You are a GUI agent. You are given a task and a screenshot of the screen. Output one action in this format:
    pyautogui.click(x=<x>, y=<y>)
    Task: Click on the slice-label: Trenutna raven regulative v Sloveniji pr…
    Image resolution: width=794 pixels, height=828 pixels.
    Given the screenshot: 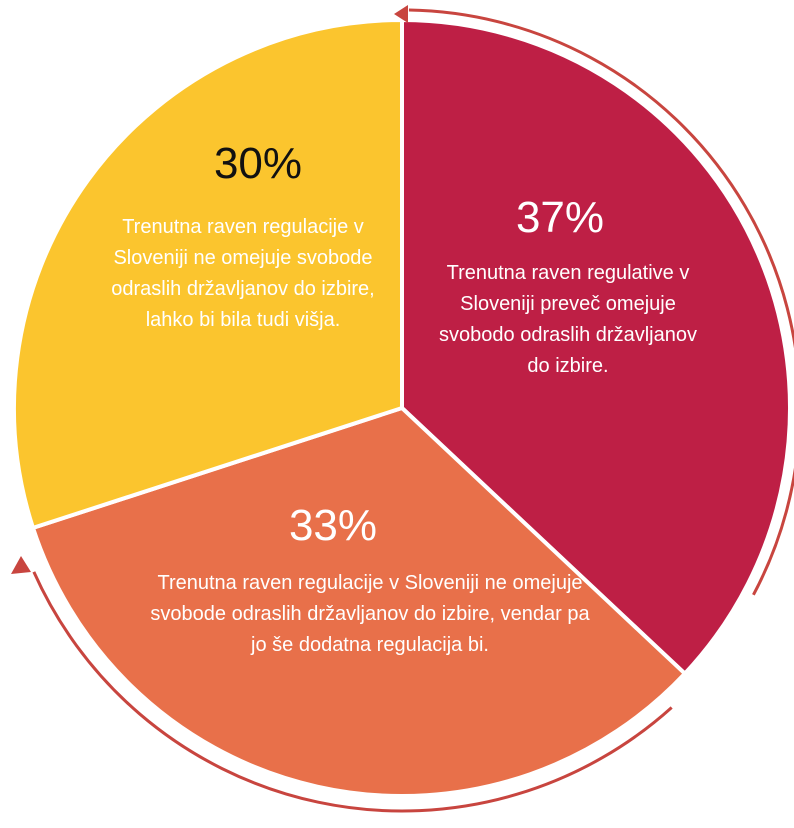 What is the action you would take?
    pyautogui.click(x=568, y=319)
    